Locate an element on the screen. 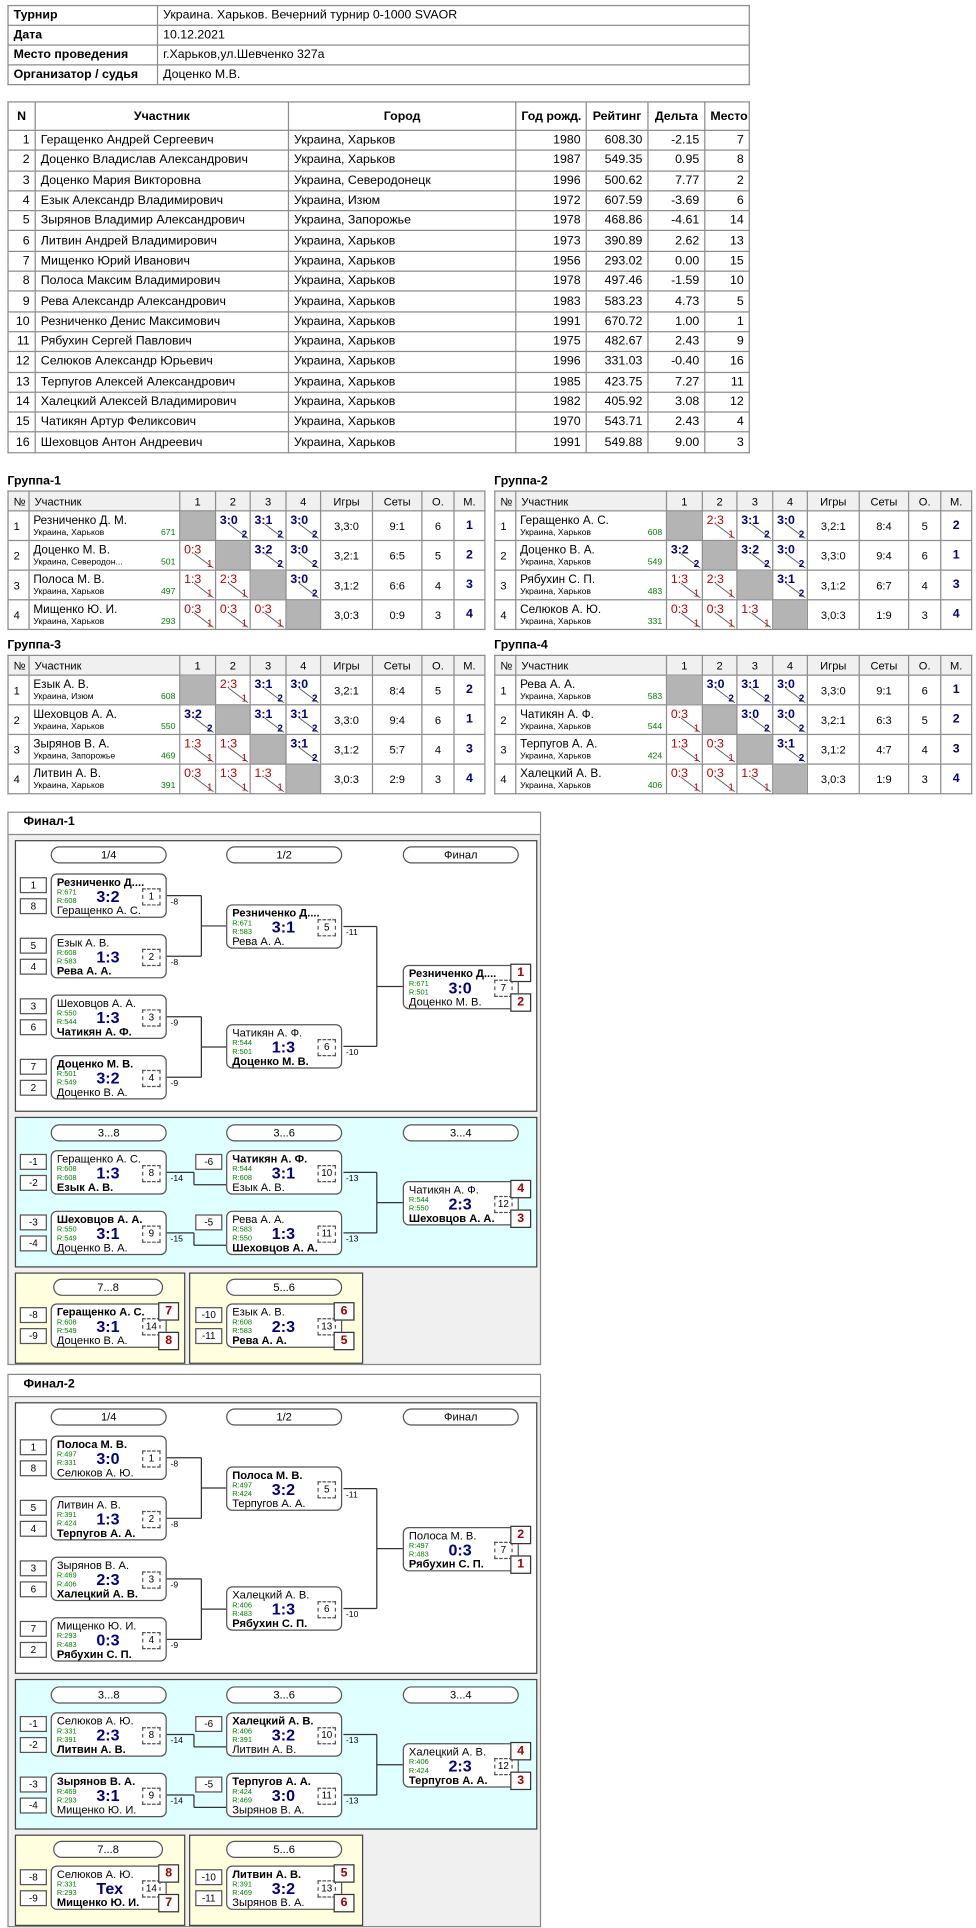 The width and height of the screenshot is (976, 1928). player-1: Халецкий А. В. is located at coordinates (271, 1595).